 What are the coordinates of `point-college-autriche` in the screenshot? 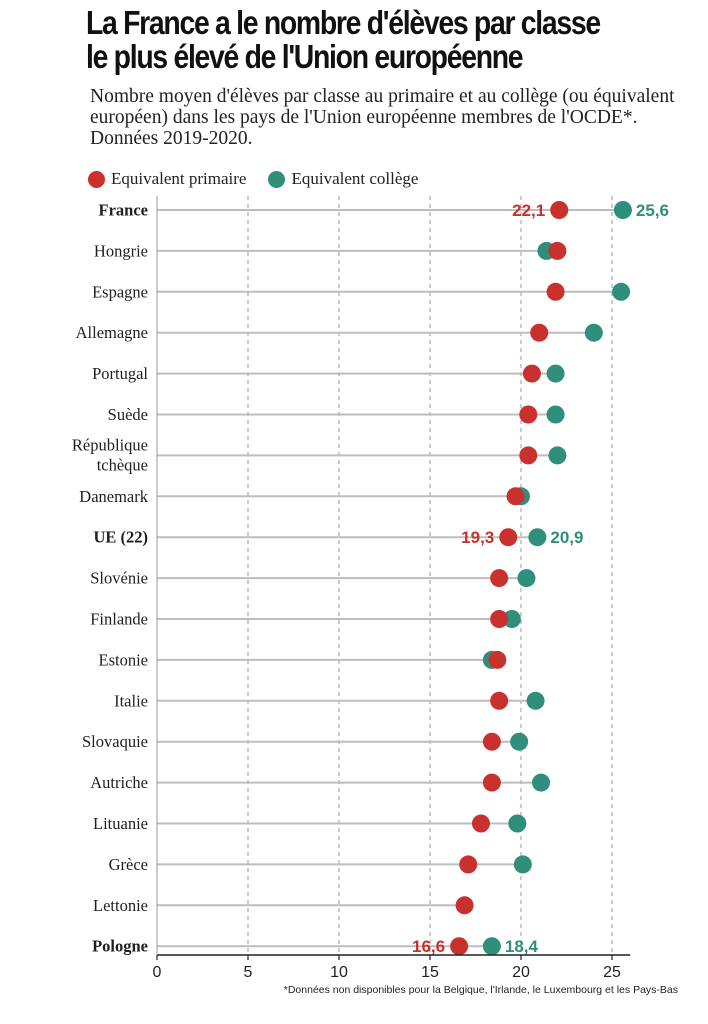 It's located at (541, 782).